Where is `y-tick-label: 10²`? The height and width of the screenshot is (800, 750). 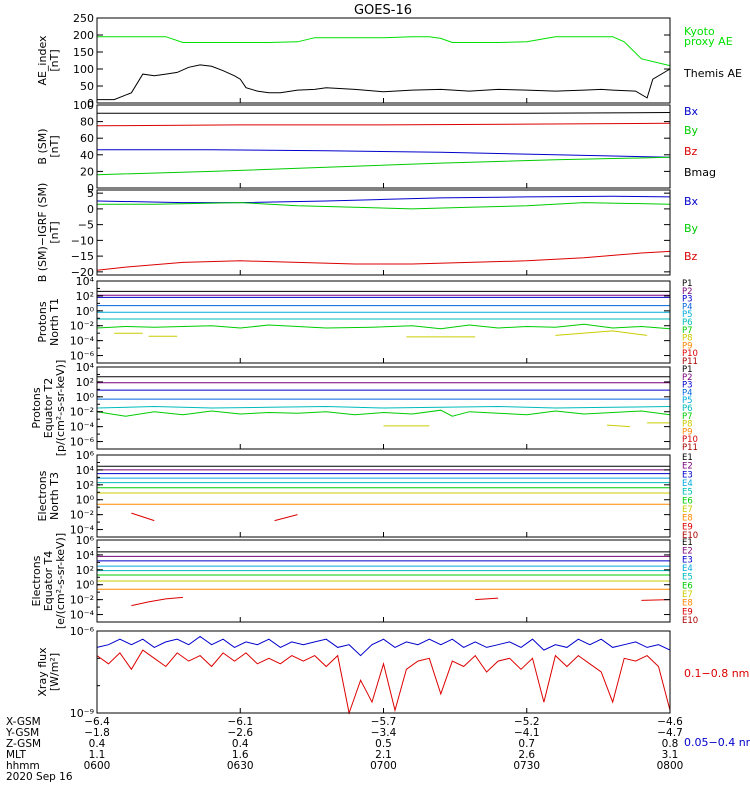
y-tick-label: 10² is located at coordinates (85, 570).